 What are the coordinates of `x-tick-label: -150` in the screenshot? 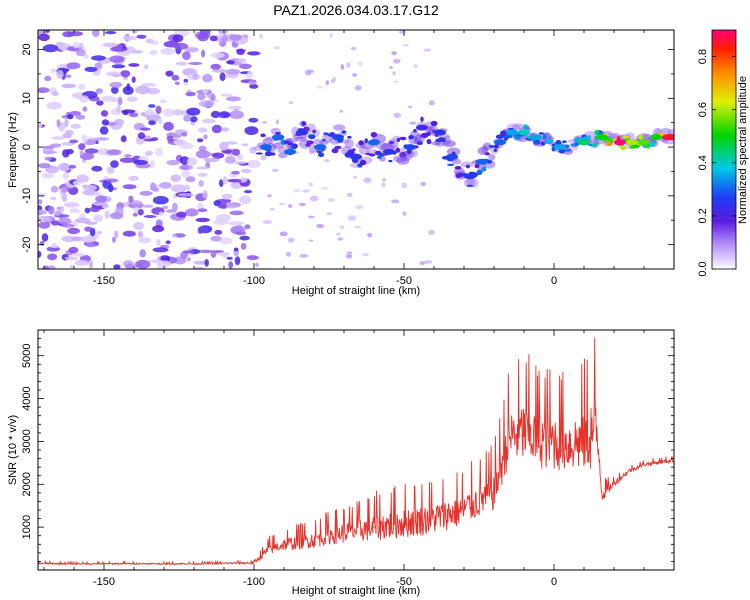 It's located at (104, 281).